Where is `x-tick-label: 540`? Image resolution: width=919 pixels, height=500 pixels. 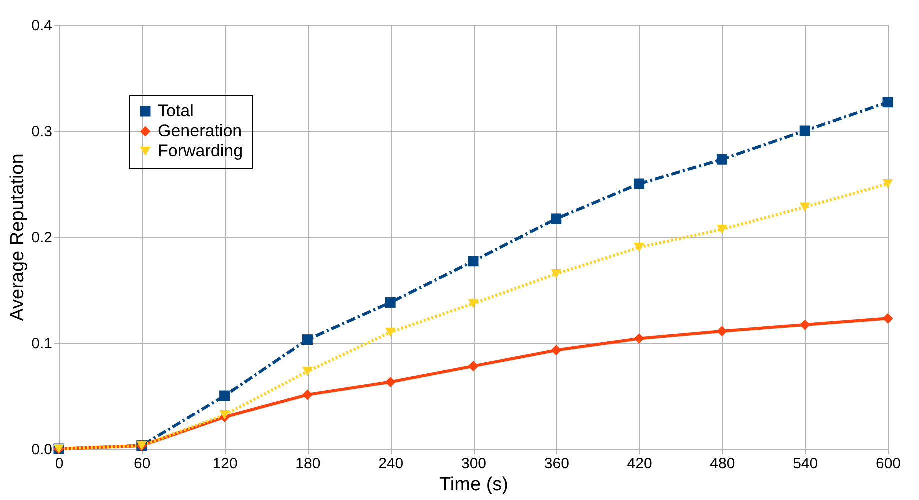 x-tick-label: 540 is located at coordinates (805, 464).